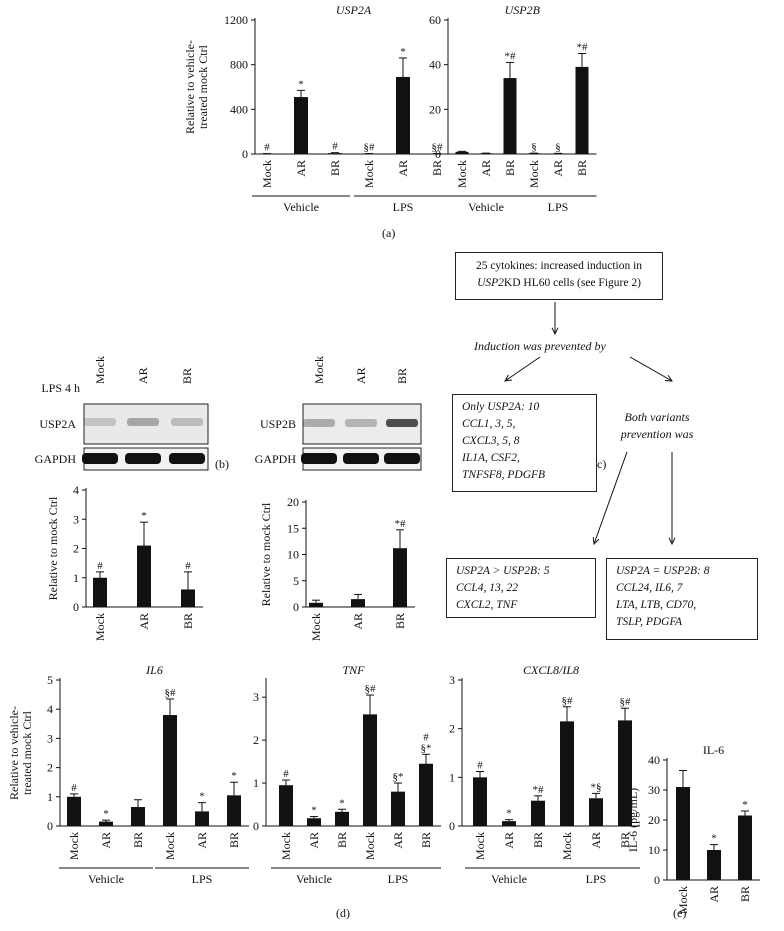 The height and width of the screenshot is (931, 784). Describe the element at coordinates (680, 913) in the screenshot. I see `panel-label-e: (e)` at that location.